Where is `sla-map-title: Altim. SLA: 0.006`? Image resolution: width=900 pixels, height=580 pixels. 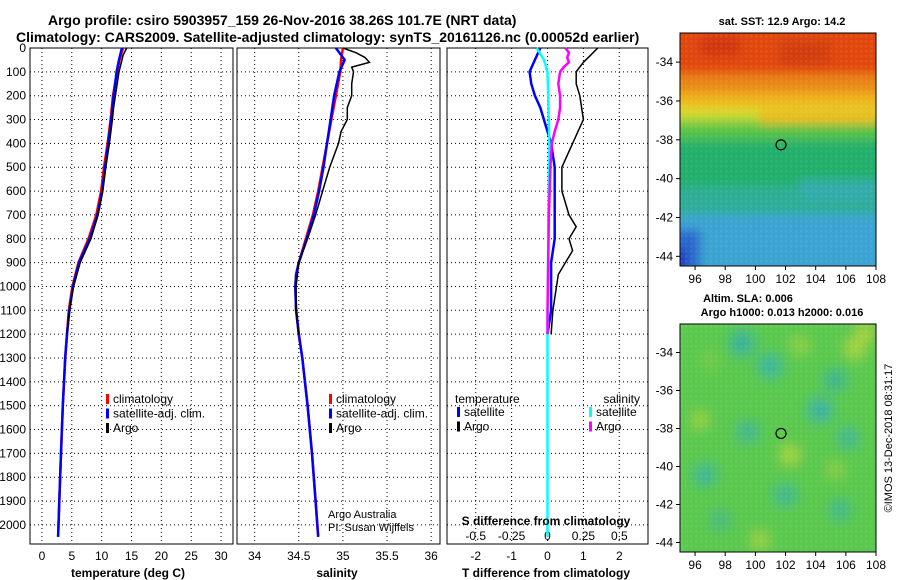 sla-map-title: Altim. SLA: 0.006 is located at coordinates (748, 299).